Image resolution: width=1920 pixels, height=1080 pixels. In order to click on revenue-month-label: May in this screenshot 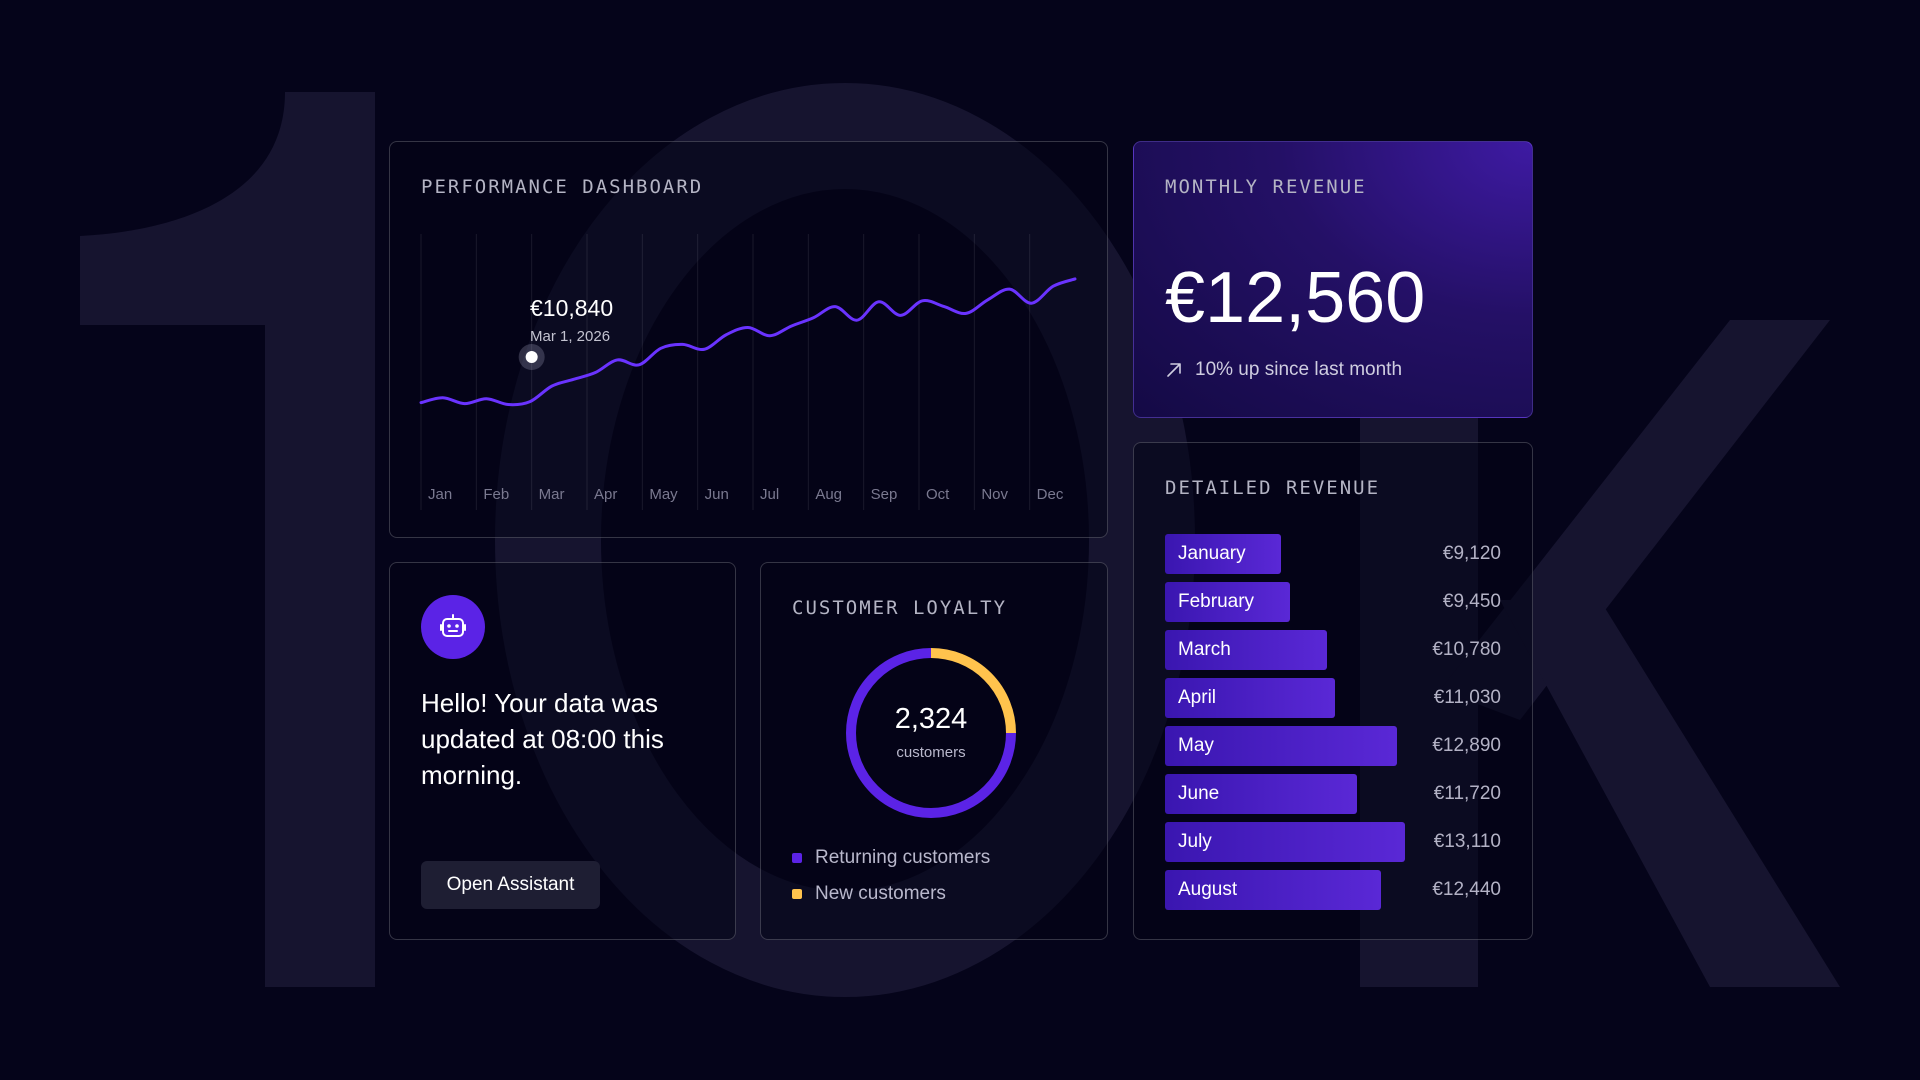, I will do `click(1196, 745)`.